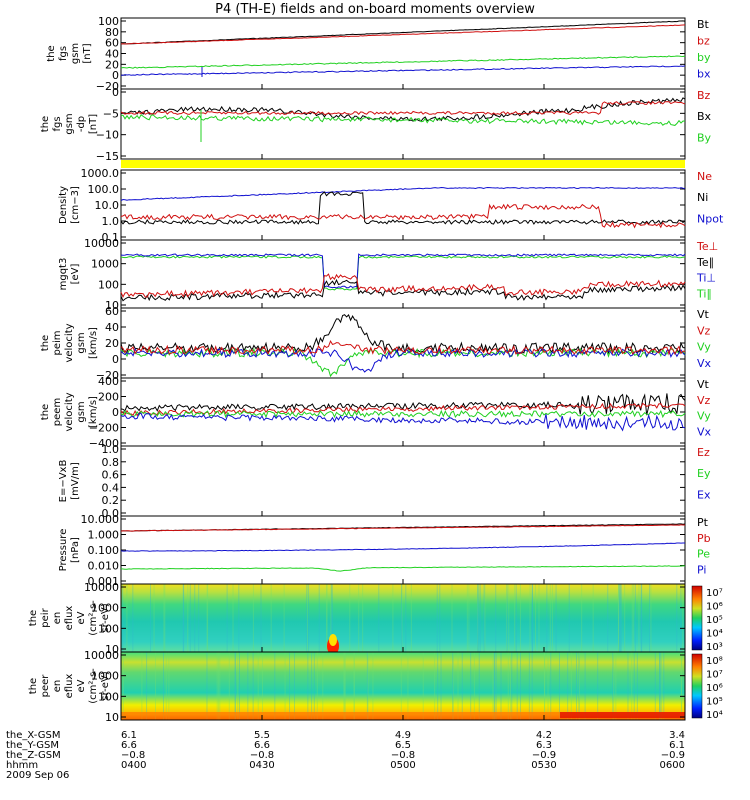 The height and width of the screenshot is (800, 750). What do you see at coordinates (100, 519) in the screenshot?
I see `y-tick-label: 10.000` at bounding box center [100, 519].